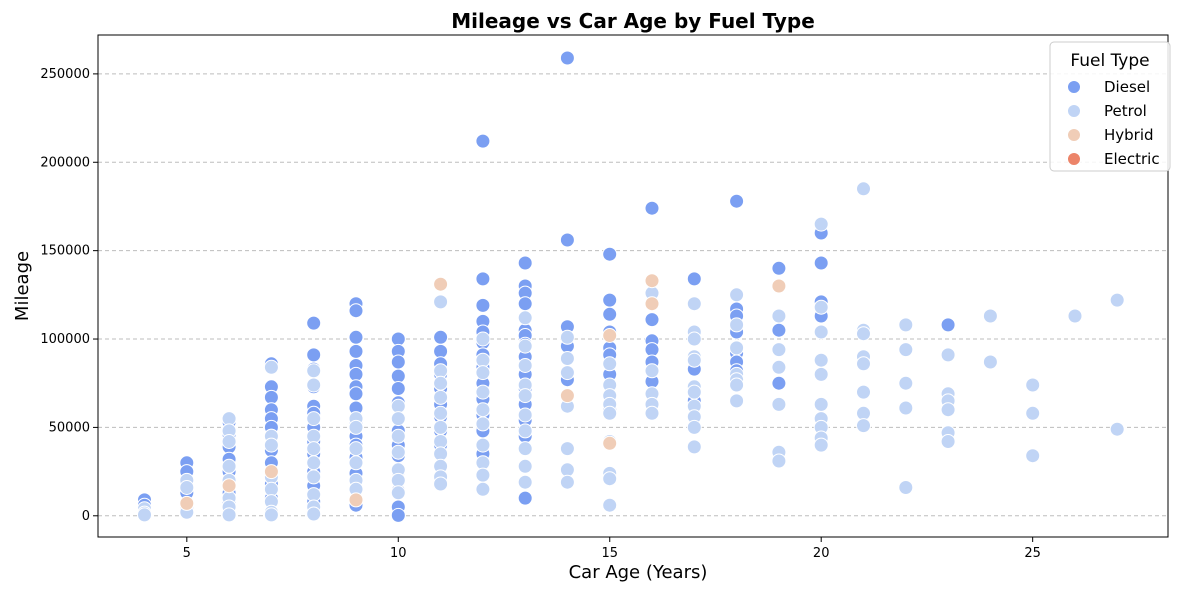 Image resolution: width=1190 pixels, height=590 pixels. I want to click on x-tick-label: 20, so click(821, 553).